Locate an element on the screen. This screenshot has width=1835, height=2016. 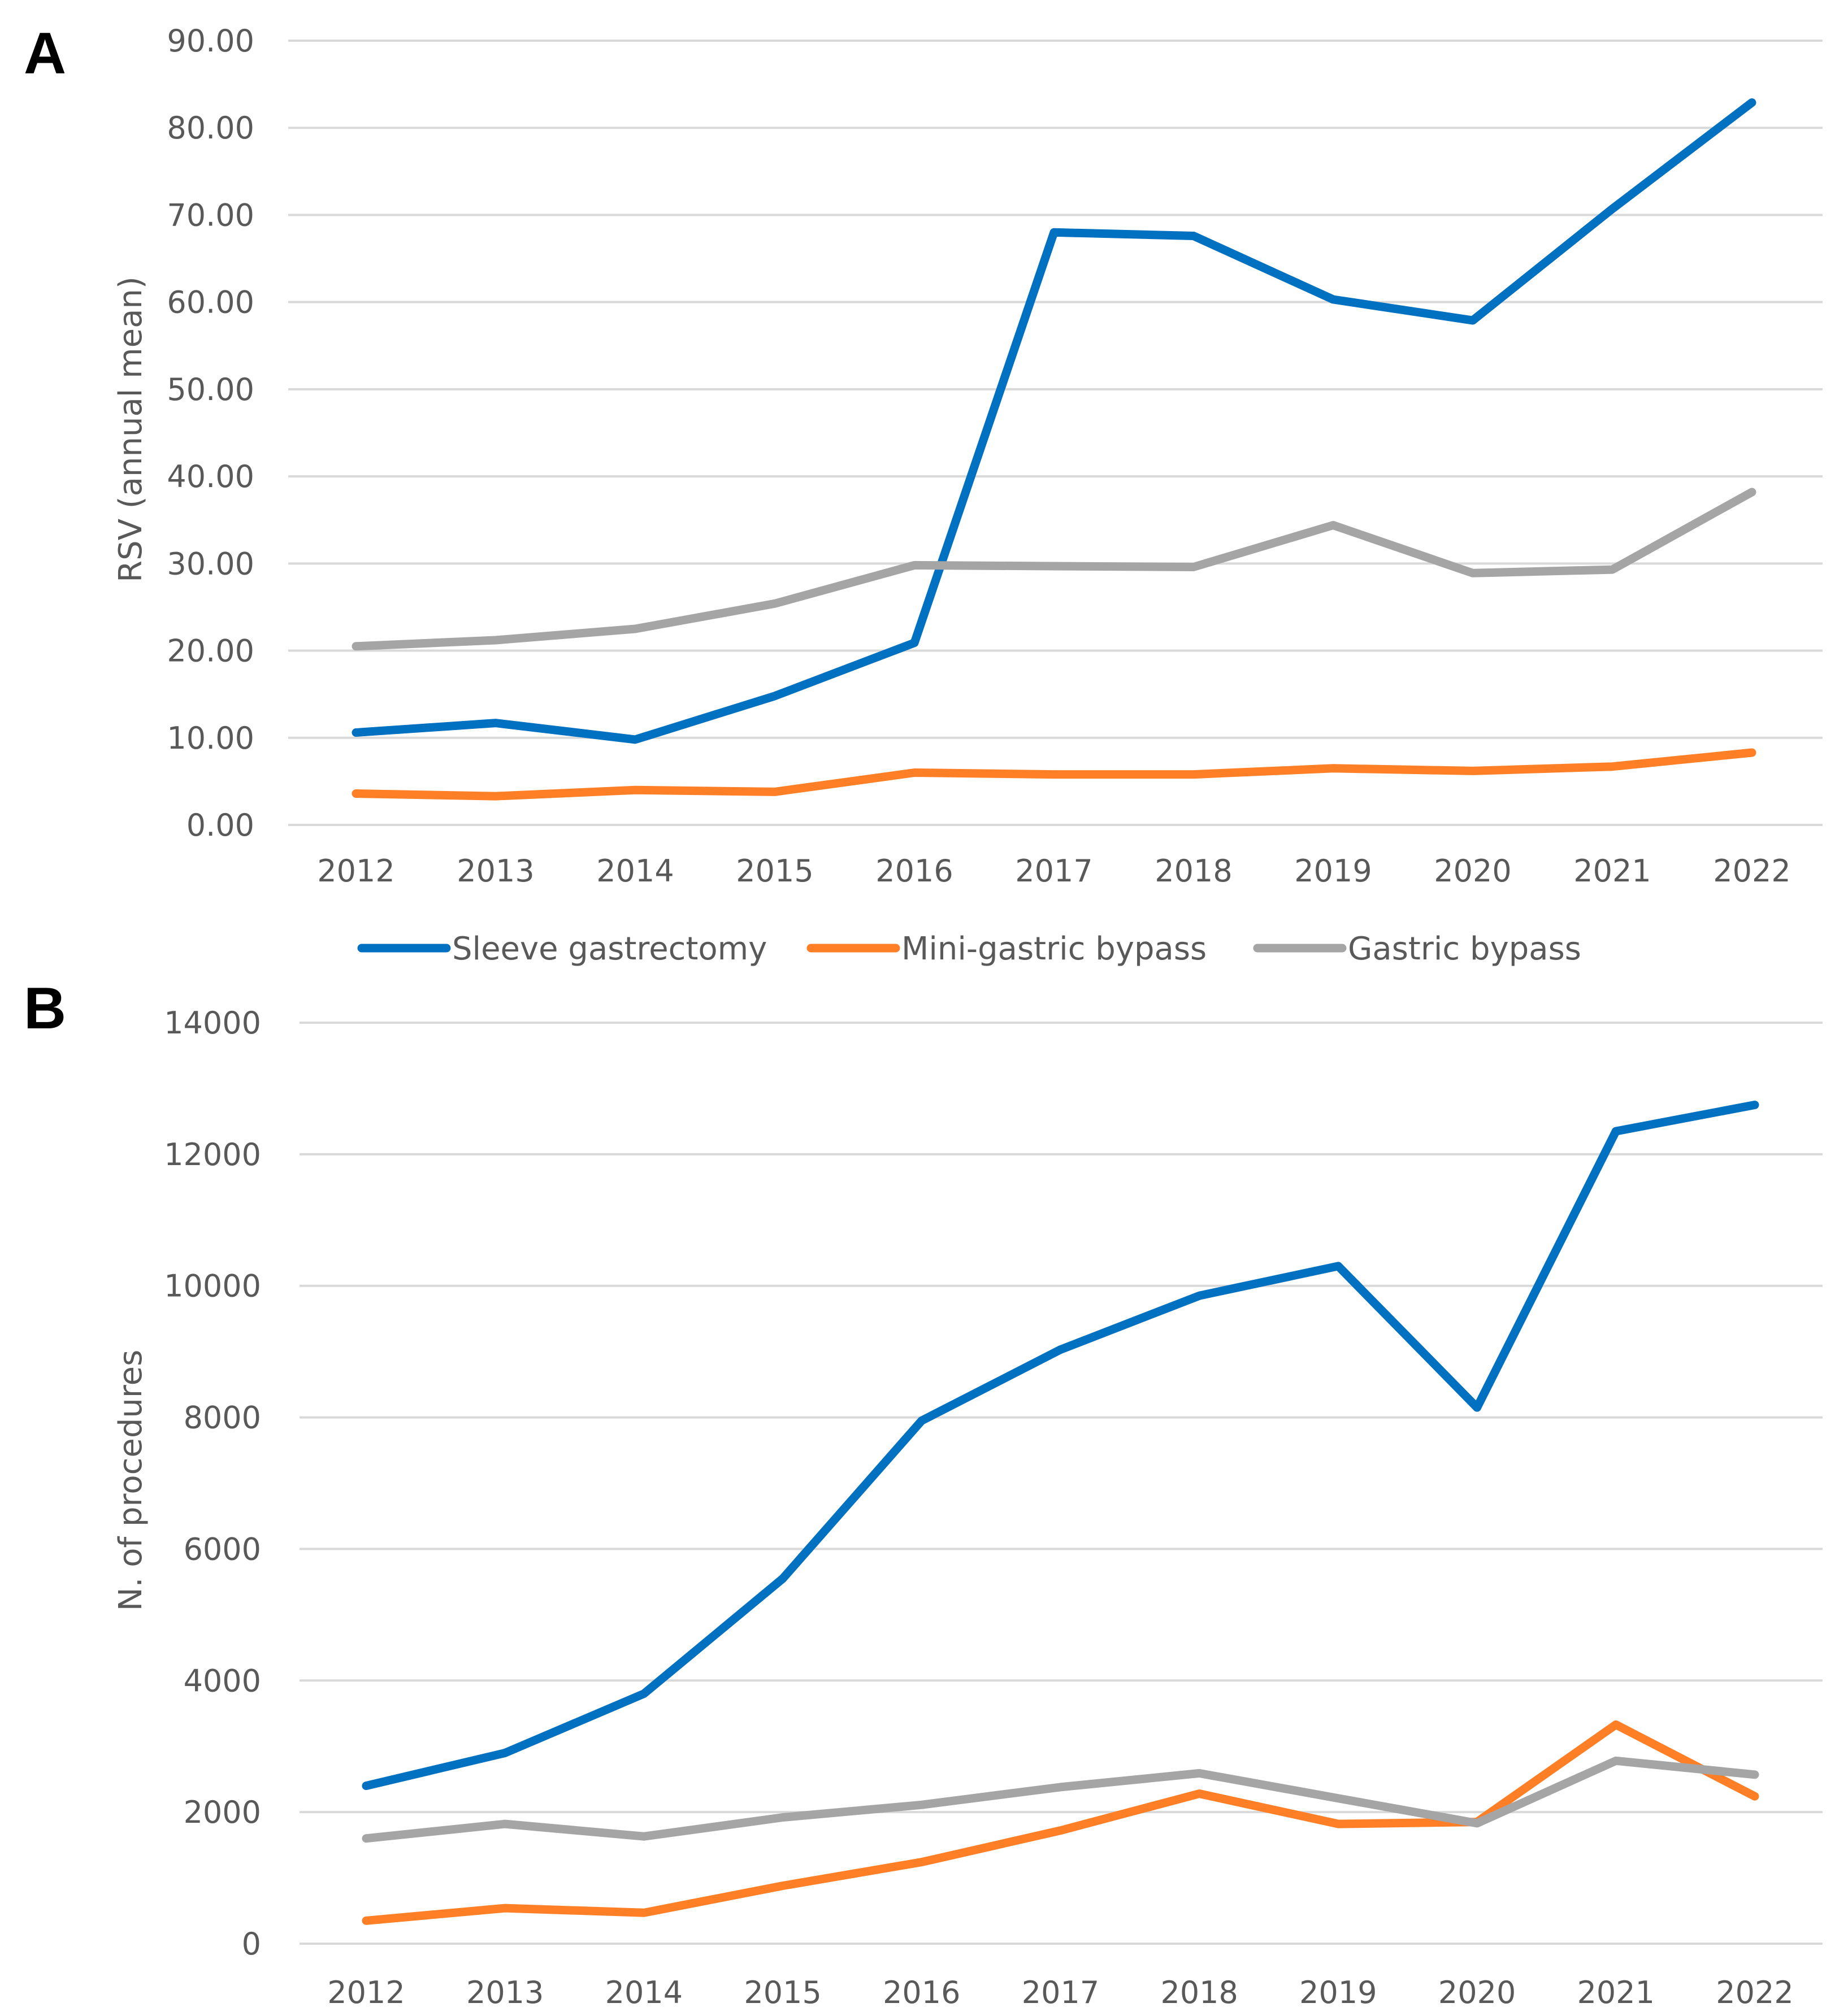
panel-b-series-gastric-bypass is located at coordinates (1060, 1799).